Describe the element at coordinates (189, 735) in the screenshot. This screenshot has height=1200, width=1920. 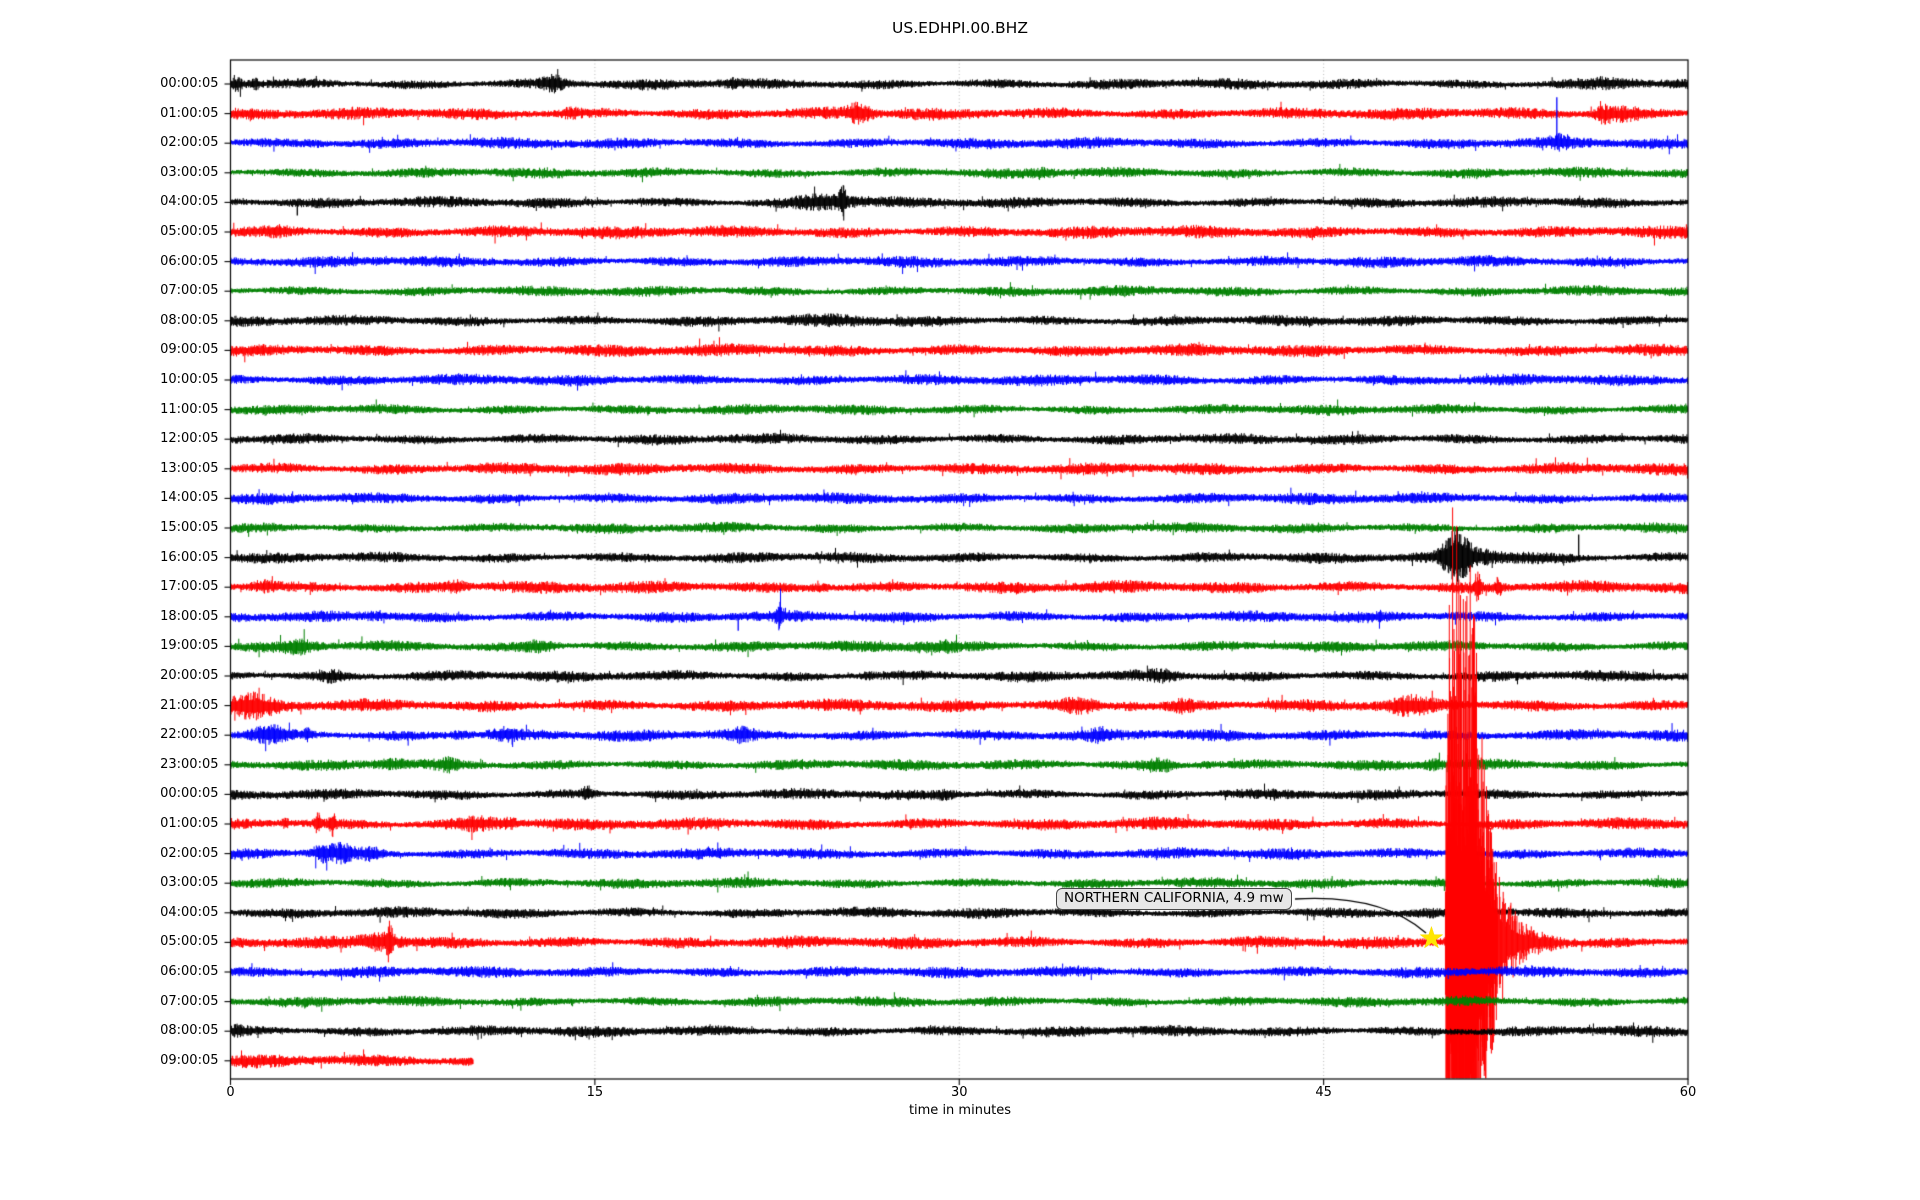
I see `trace-label: 22:00:05` at that location.